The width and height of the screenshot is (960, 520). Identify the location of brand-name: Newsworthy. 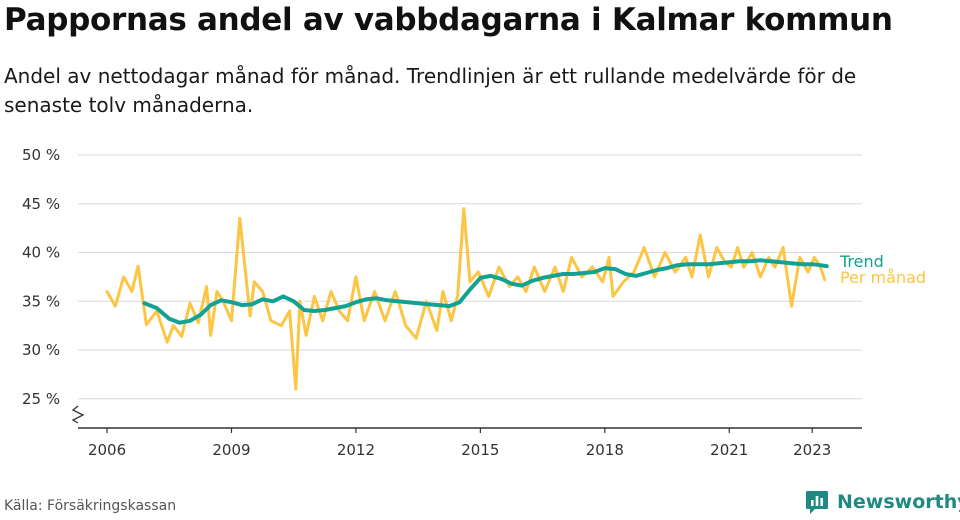
(898, 502).